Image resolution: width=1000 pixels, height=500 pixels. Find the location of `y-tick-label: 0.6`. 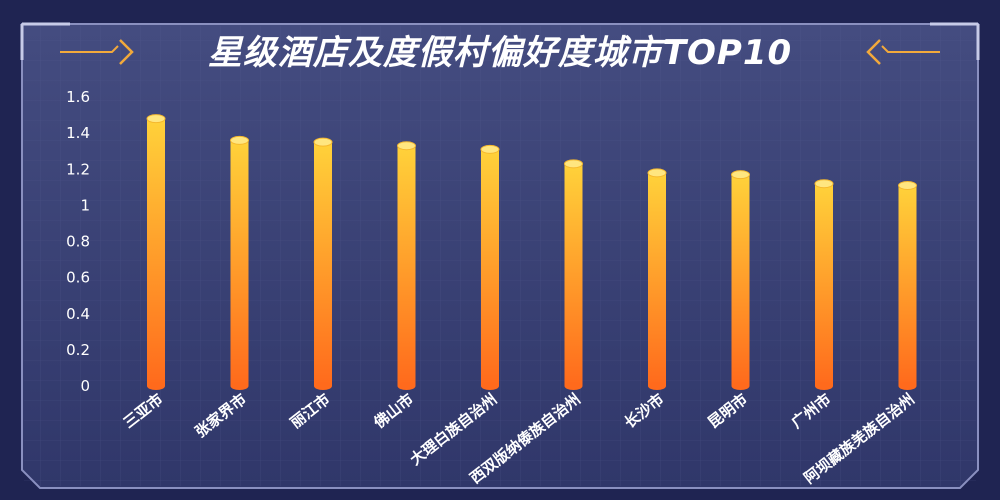

y-tick-label: 0.6 is located at coordinates (78, 278).